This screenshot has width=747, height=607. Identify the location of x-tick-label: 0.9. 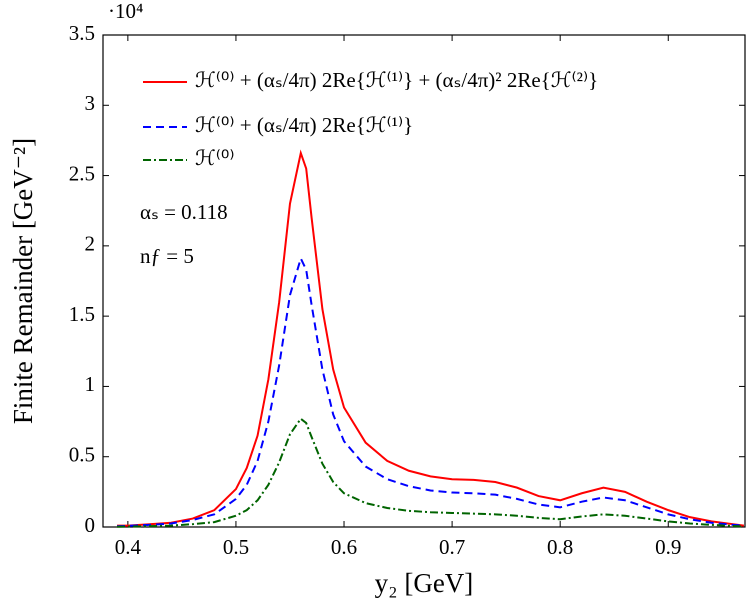
(668, 547).